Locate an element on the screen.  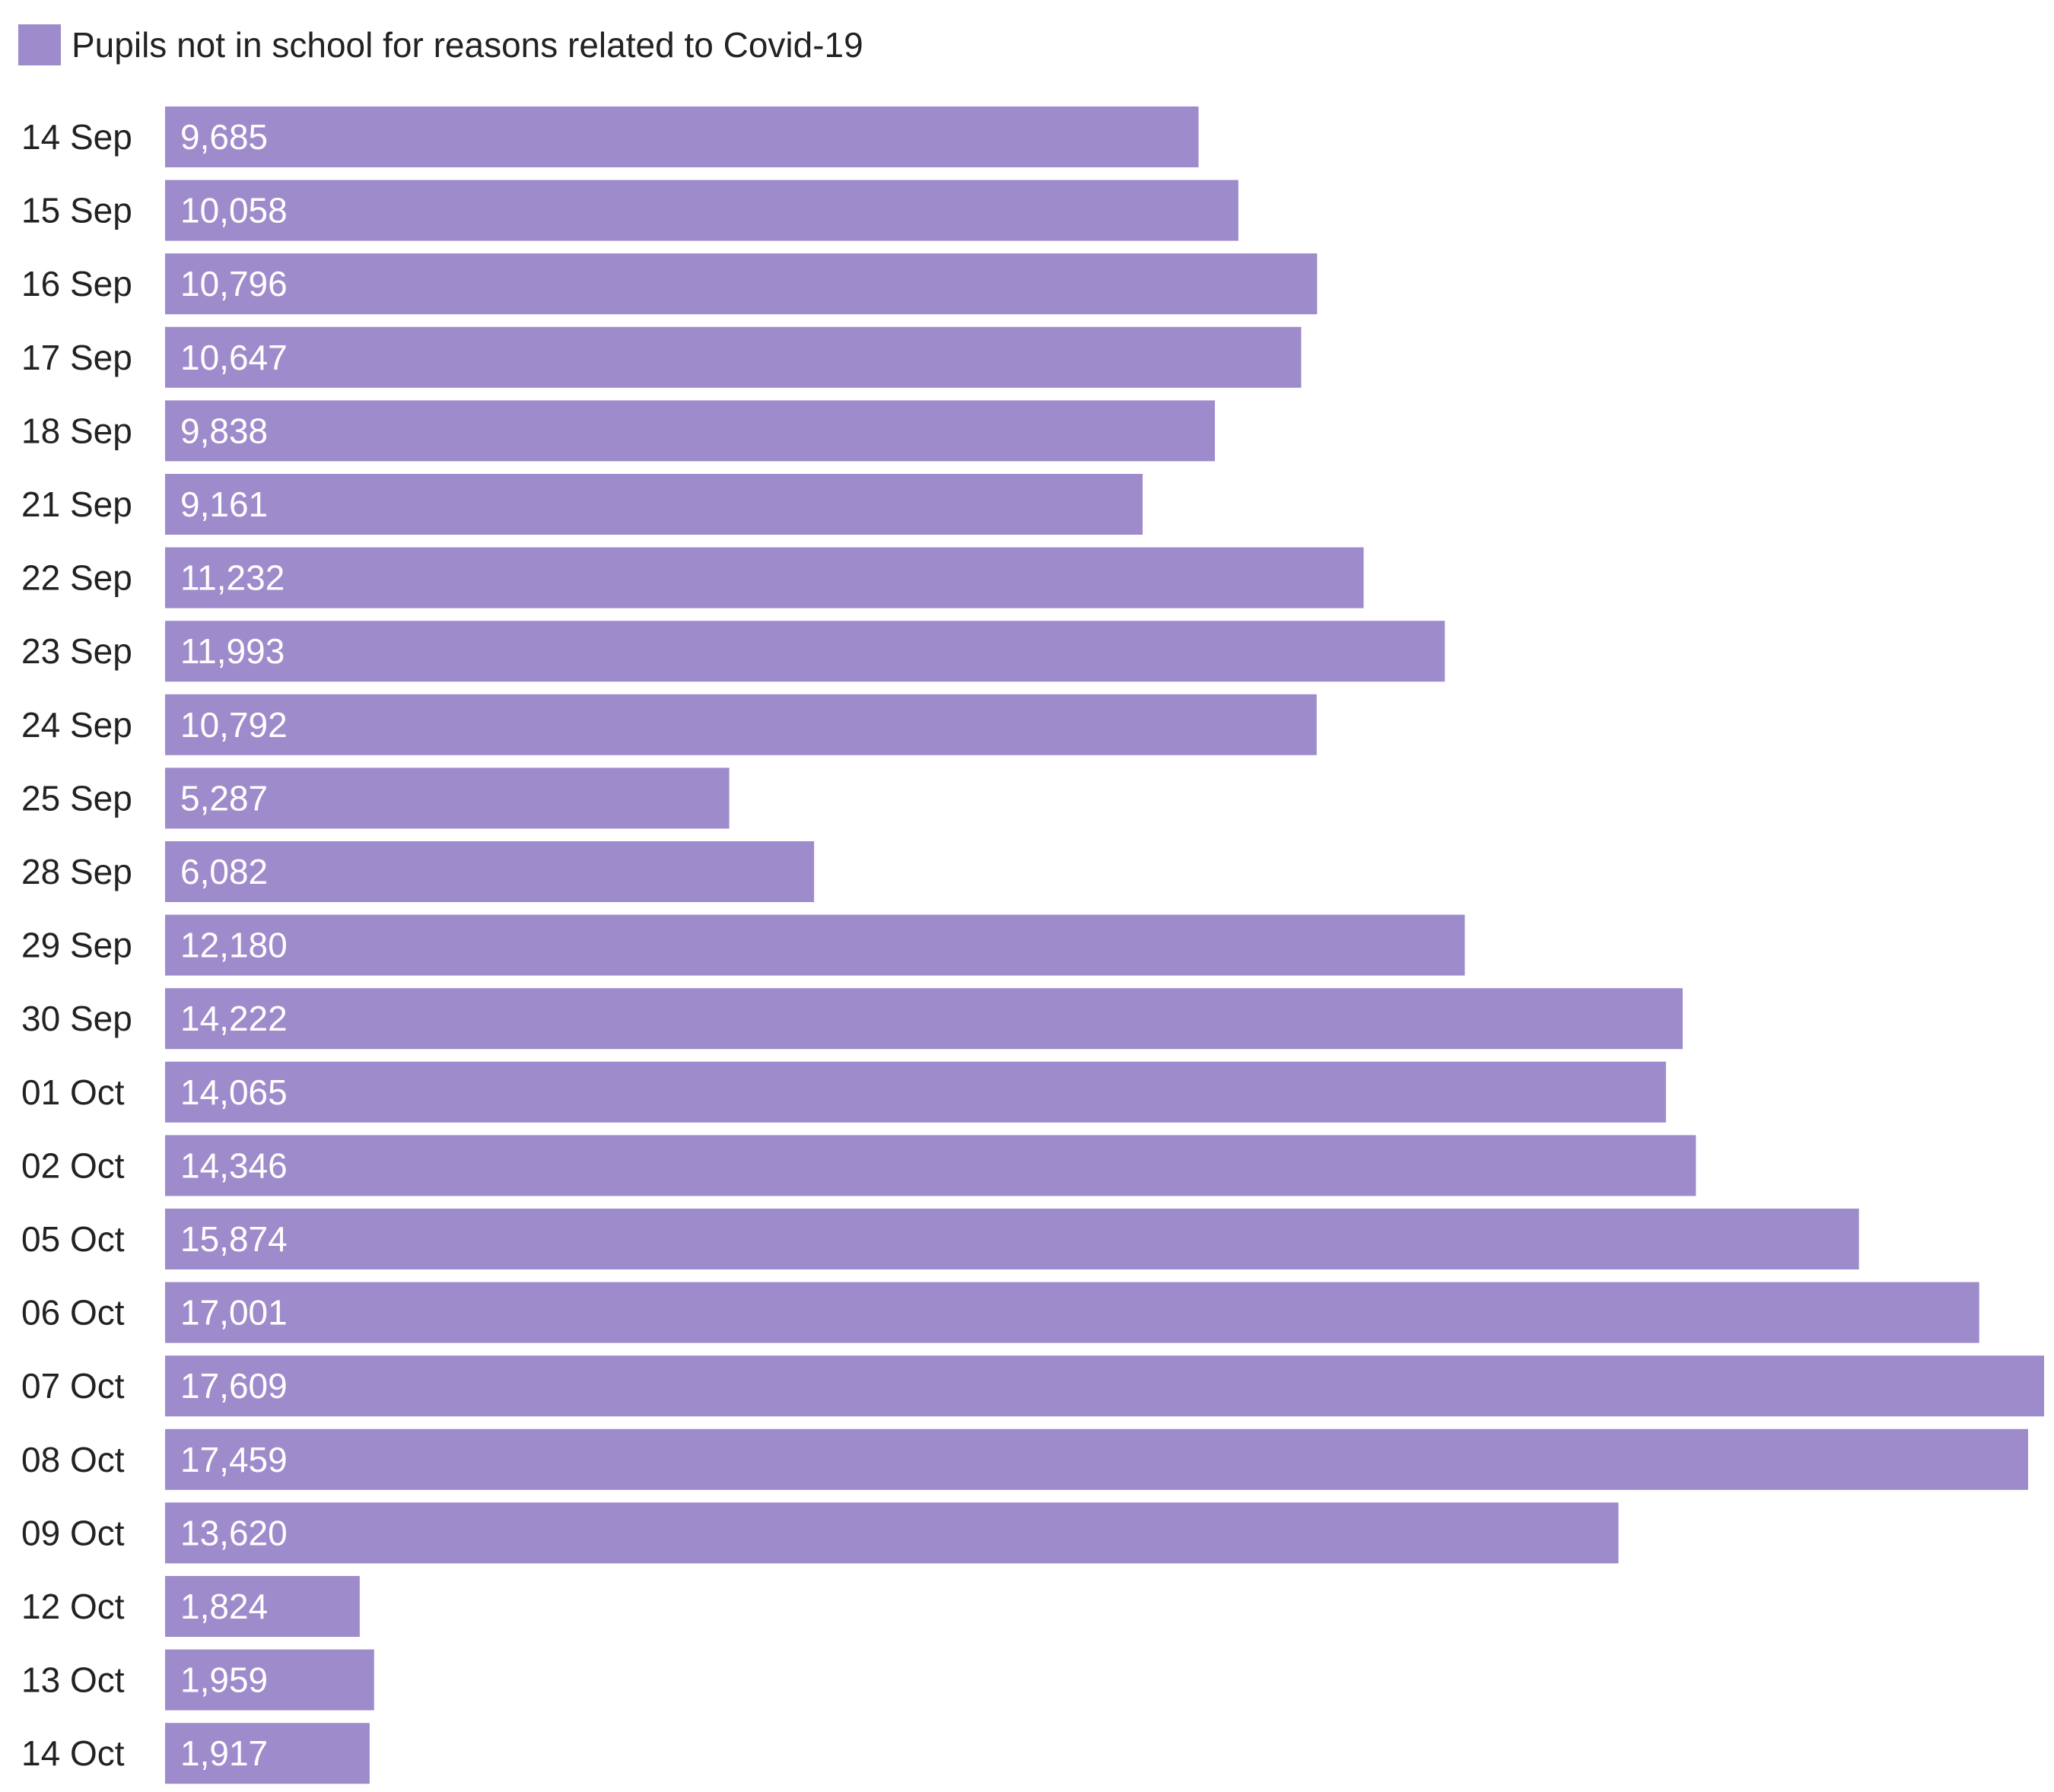
bar-value-label: 1,824 is located at coordinates (224, 1606).